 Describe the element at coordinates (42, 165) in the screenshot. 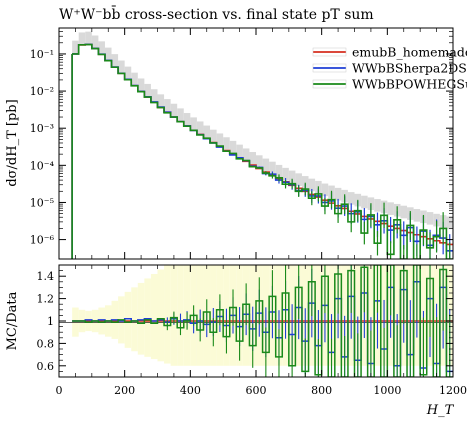

I see `main-y-tick-label: 10⁻⁴` at that location.